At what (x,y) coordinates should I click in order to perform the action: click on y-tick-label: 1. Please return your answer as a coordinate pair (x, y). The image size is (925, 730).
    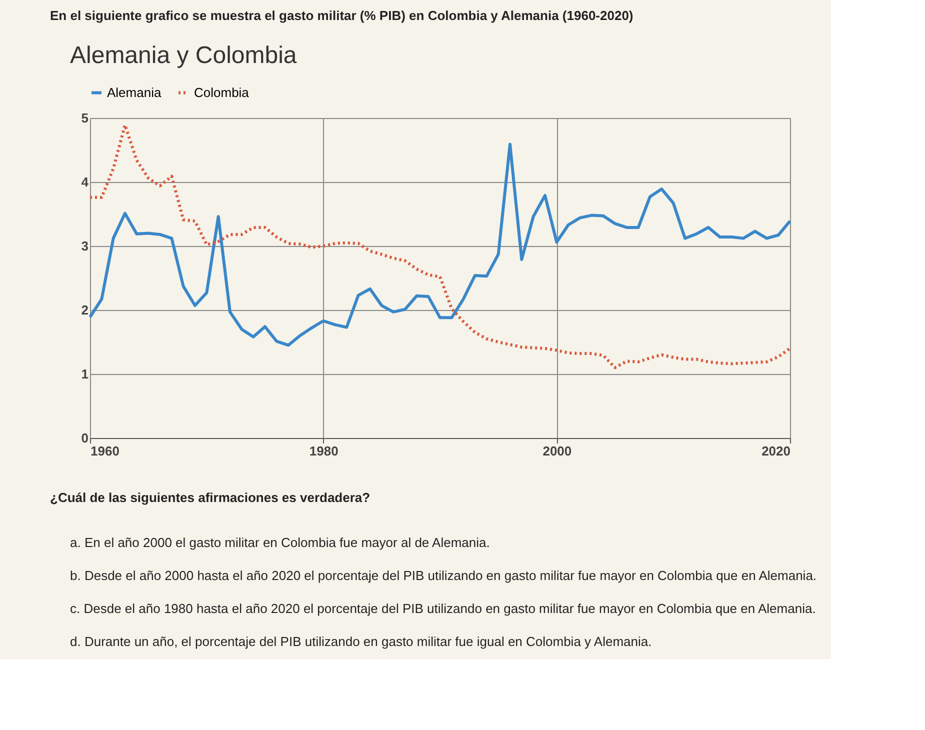
    Looking at the image, I should click on (84, 374).